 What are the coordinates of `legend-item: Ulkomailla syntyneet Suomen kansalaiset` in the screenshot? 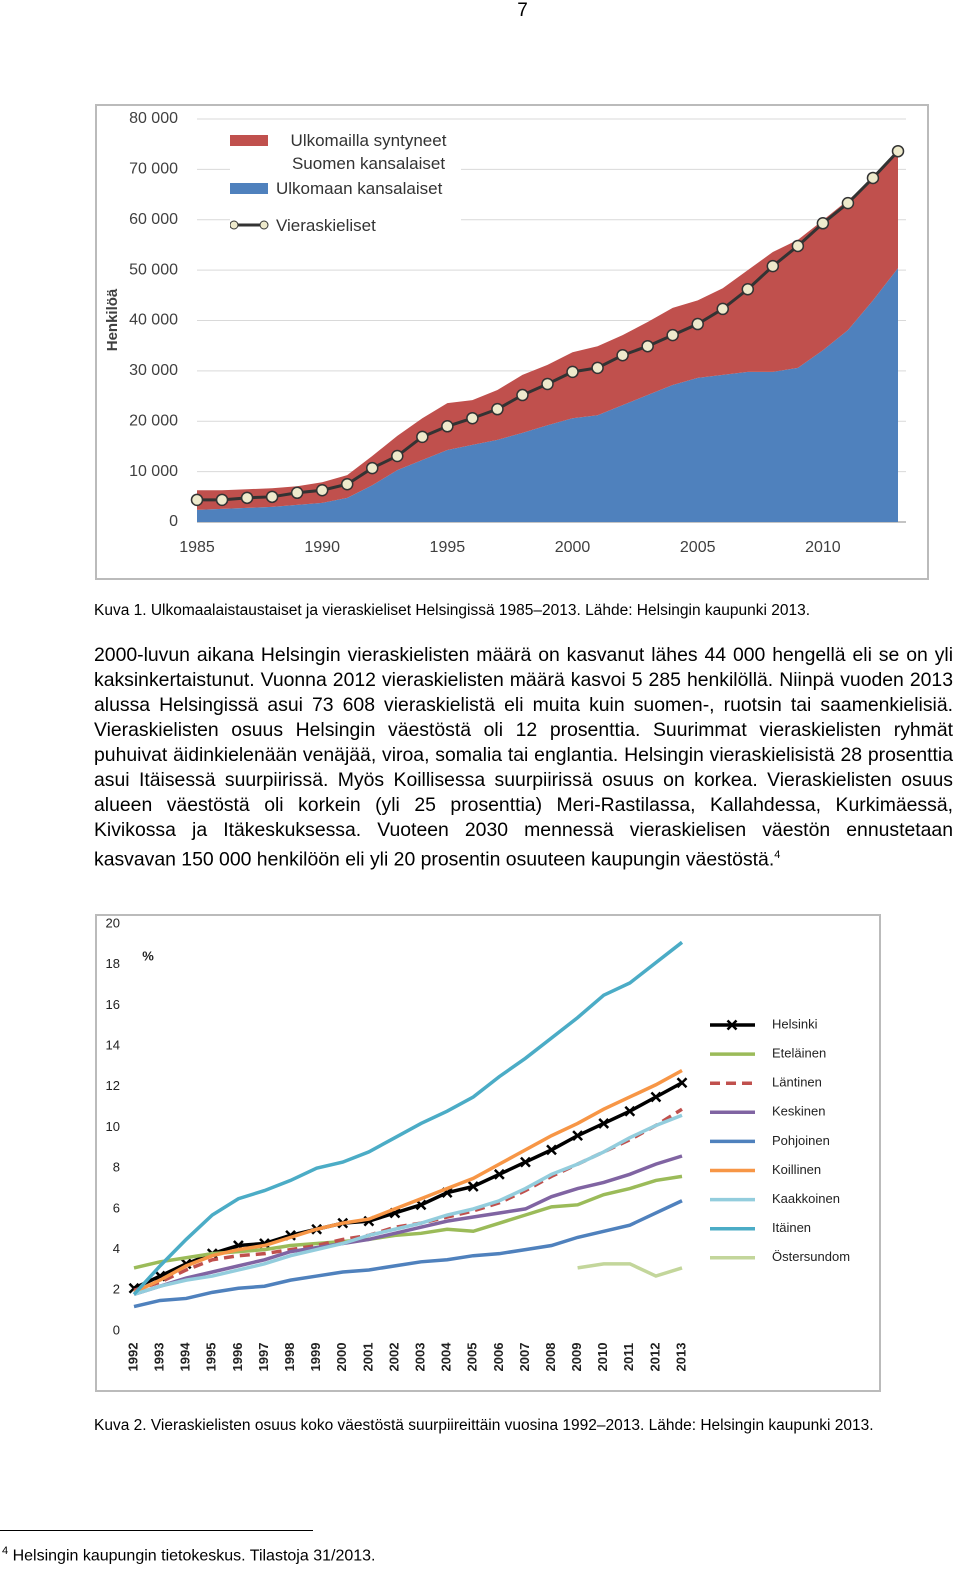 It's located at (345, 152).